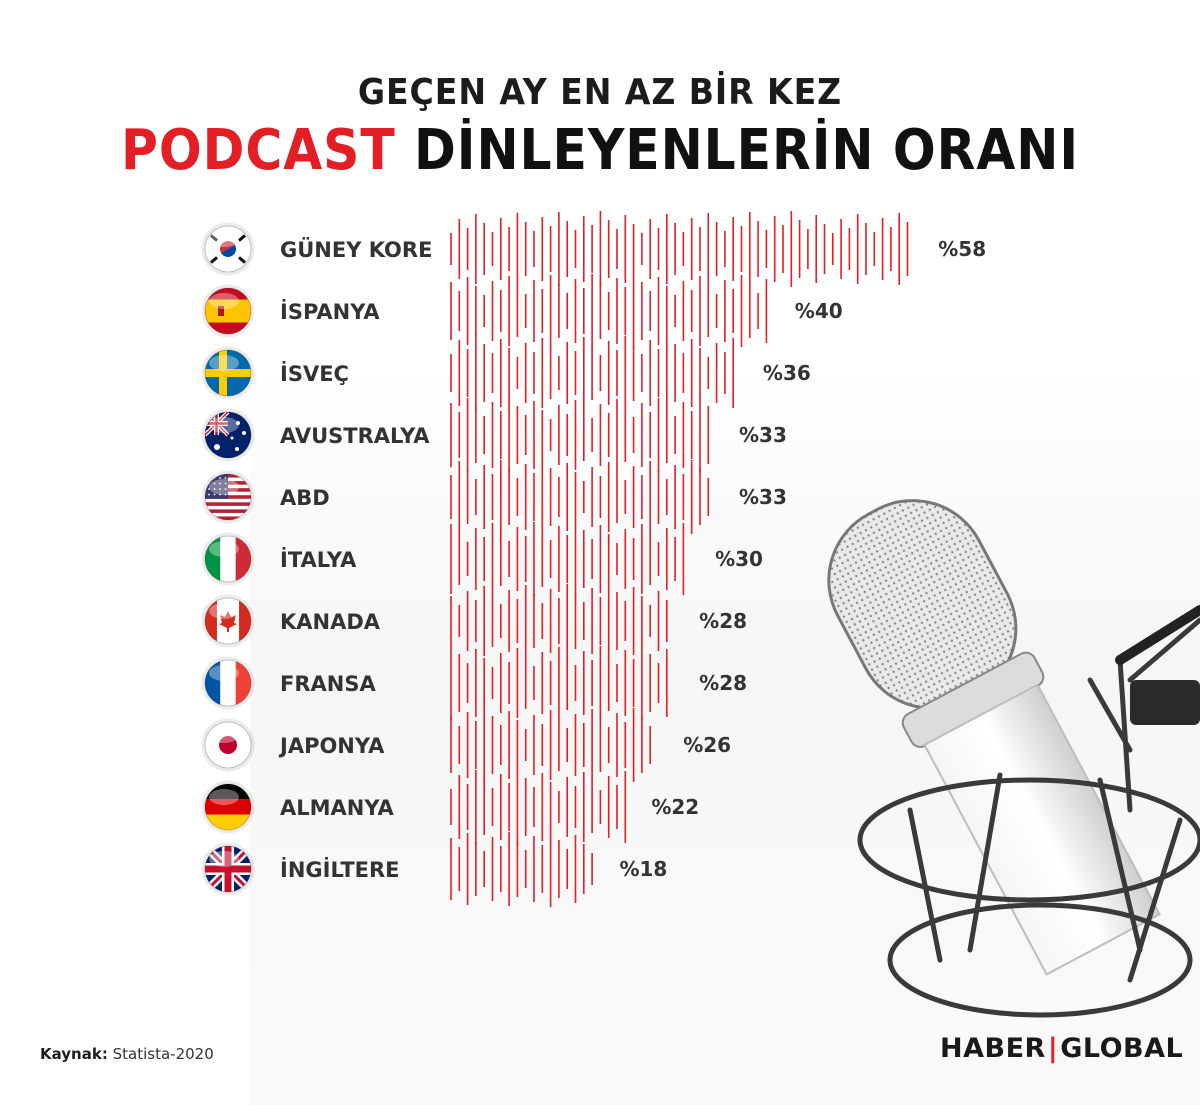 This screenshot has height=1105, width=1200. Describe the element at coordinates (228, 869) in the screenshot. I see `uk-flag-icon` at that location.